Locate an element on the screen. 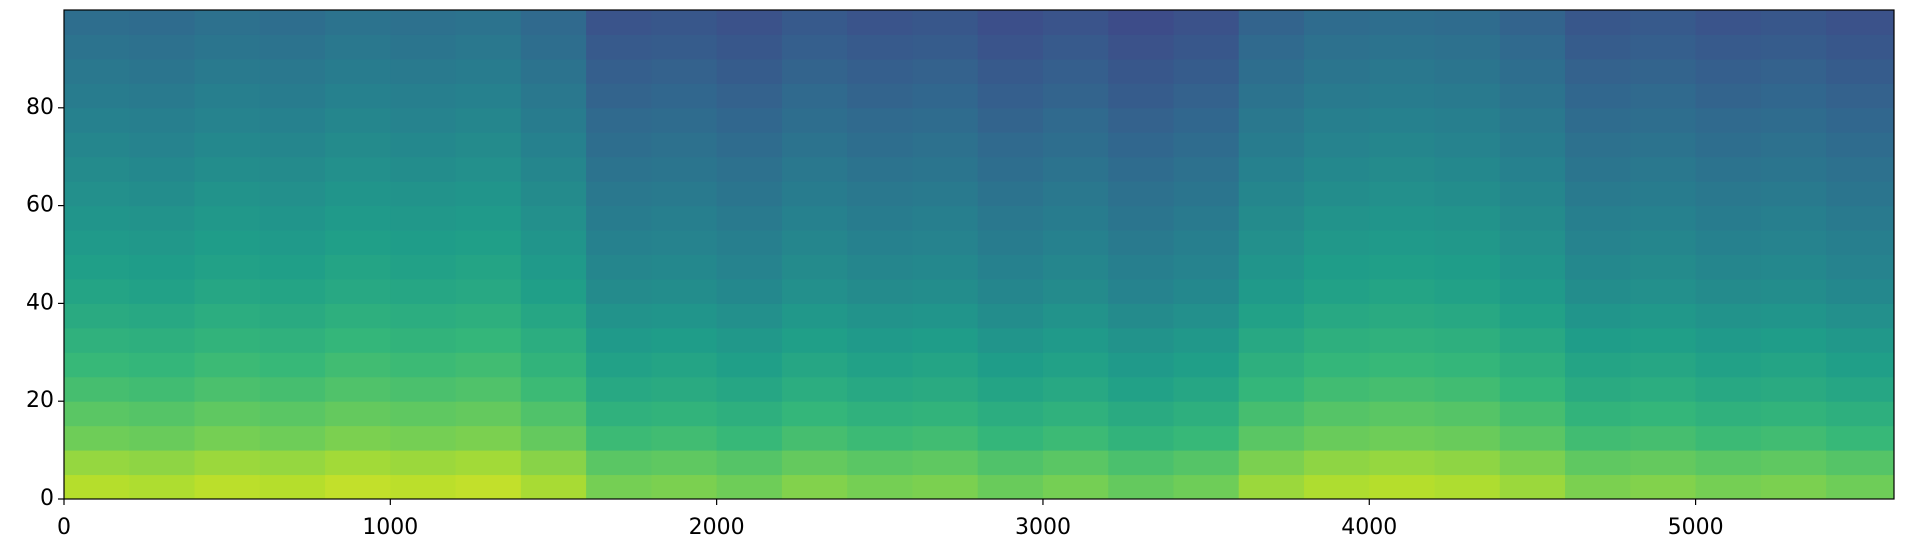 The height and width of the screenshot is (552, 1908). y-tick-label: 80 is located at coordinates (40, 107).